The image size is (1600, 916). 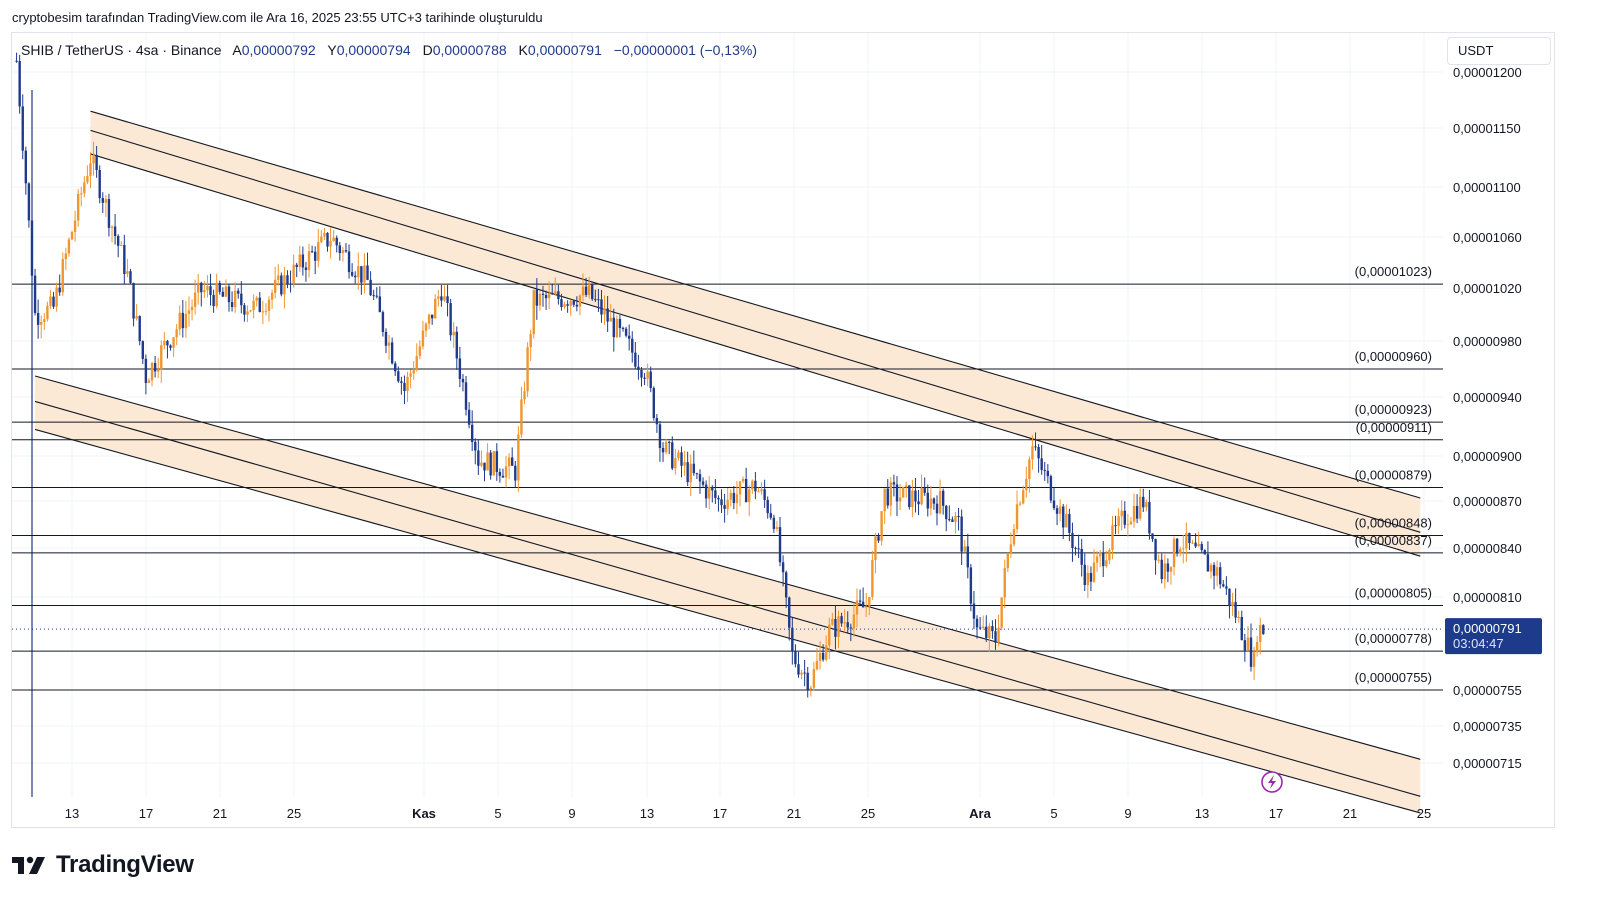 What do you see at coordinates (125, 864) in the screenshot?
I see `tradingview-logo-text: TradingView` at bounding box center [125, 864].